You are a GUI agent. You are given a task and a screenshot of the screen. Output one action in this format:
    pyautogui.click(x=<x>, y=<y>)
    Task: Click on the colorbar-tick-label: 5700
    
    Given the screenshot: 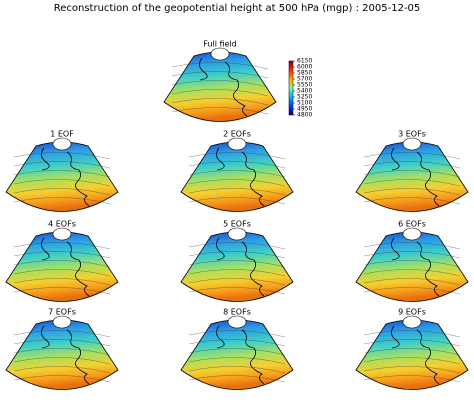 What is the action you would take?
    pyautogui.click(x=304, y=79)
    